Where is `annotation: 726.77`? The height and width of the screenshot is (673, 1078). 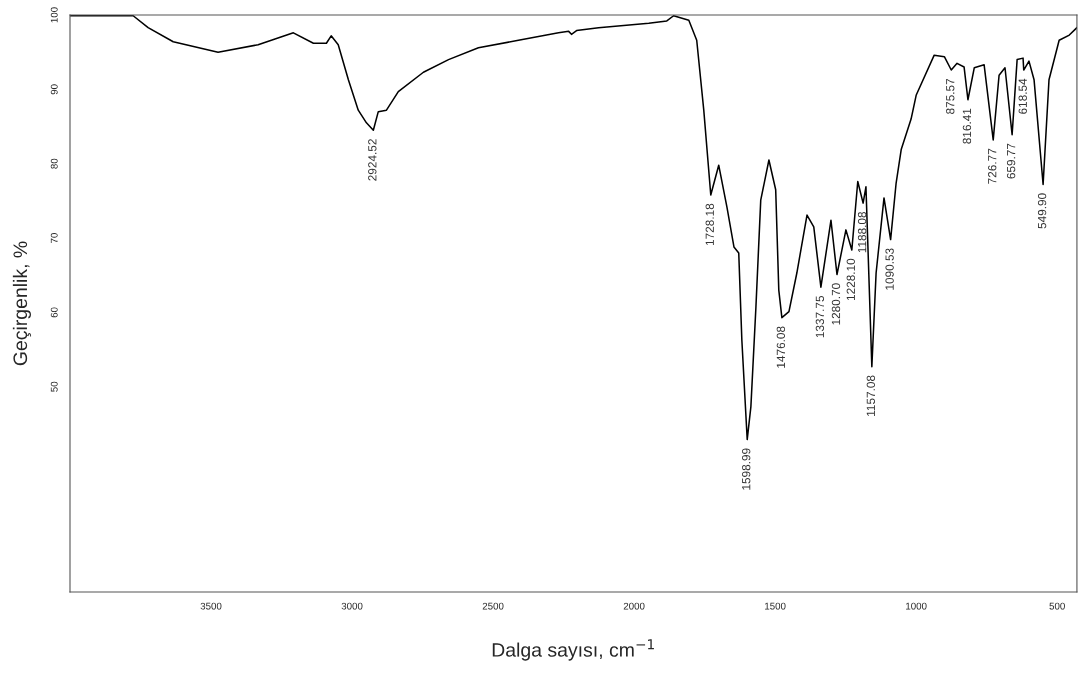 annotation: 726.77 is located at coordinates (992, 166).